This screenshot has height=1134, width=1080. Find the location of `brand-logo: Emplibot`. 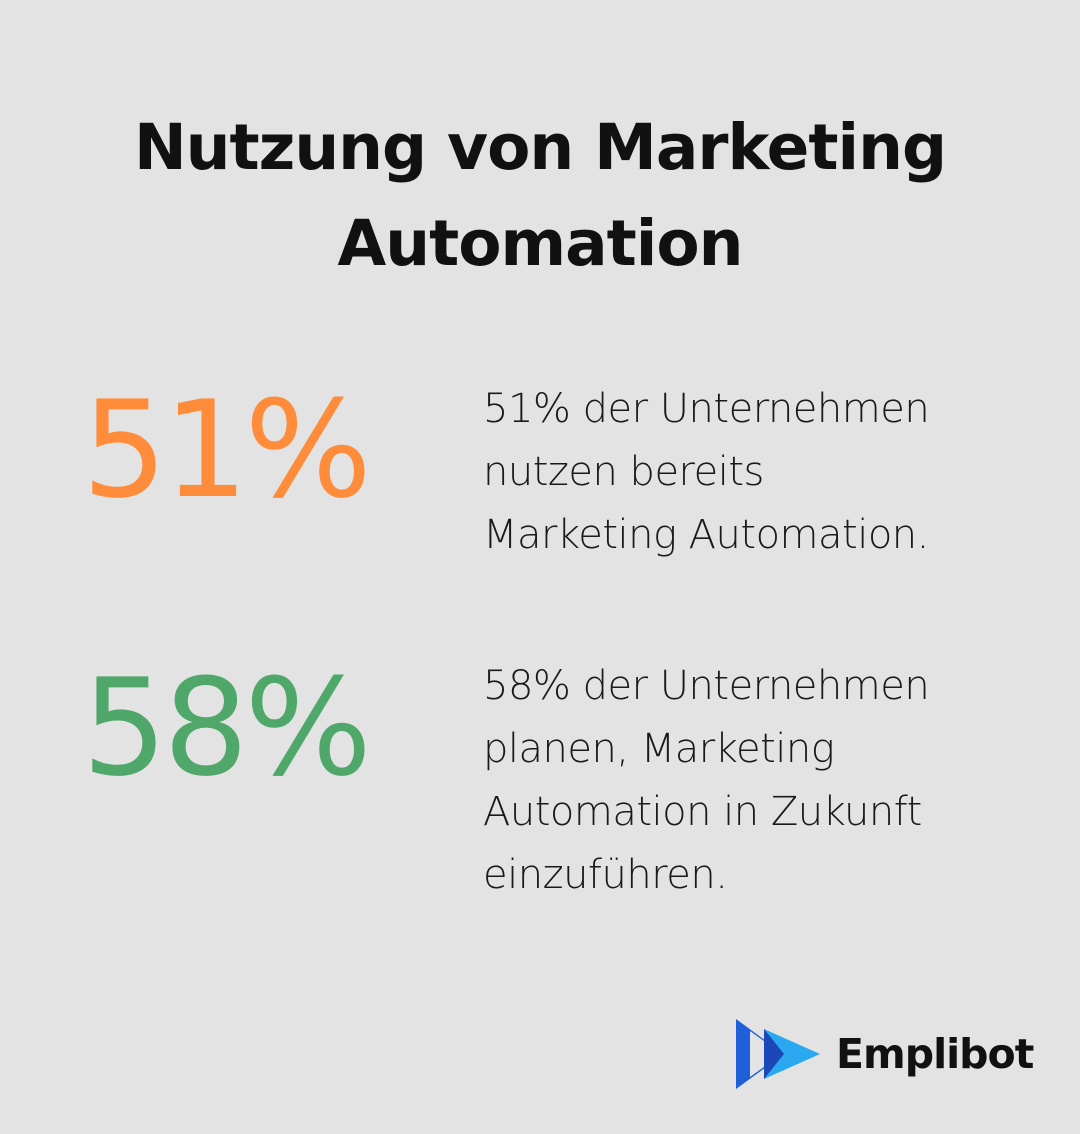

brand-logo: Emplibot is located at coordinates (885, 1054).